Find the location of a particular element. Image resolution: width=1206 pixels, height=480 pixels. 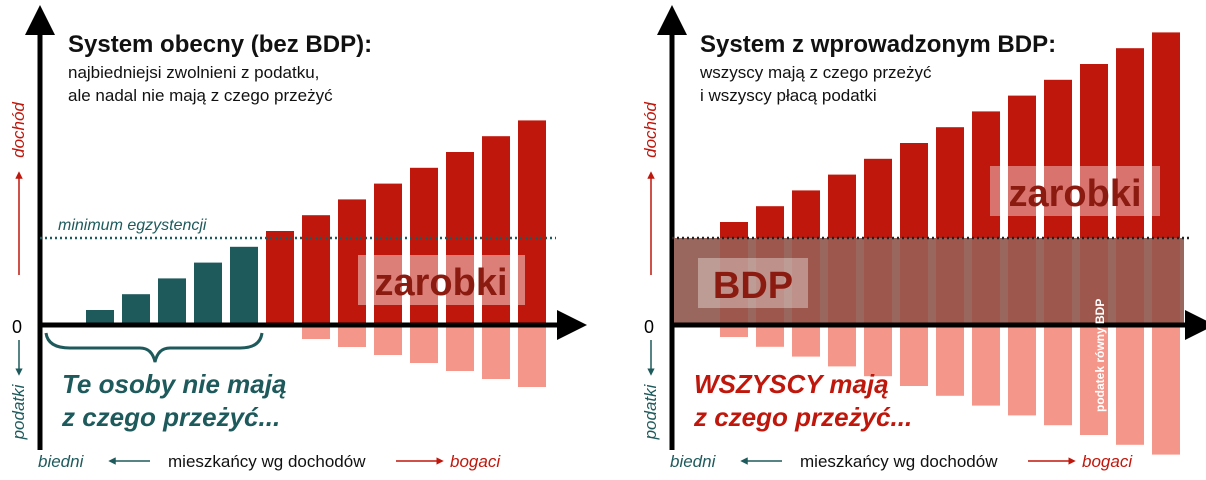

message: WSZYSCY mają is located at coordinates (791, 384).